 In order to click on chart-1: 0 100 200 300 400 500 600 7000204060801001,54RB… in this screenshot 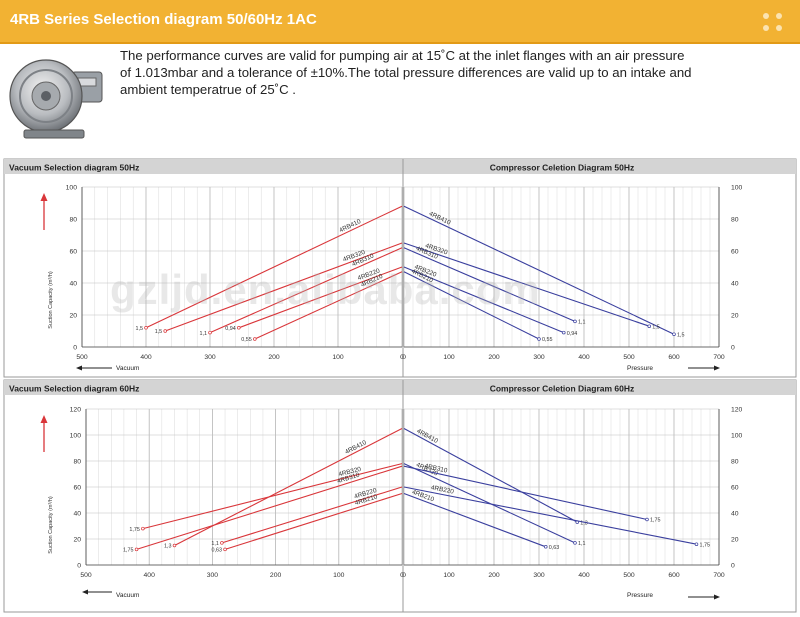, I will do `click(572, 272)`.